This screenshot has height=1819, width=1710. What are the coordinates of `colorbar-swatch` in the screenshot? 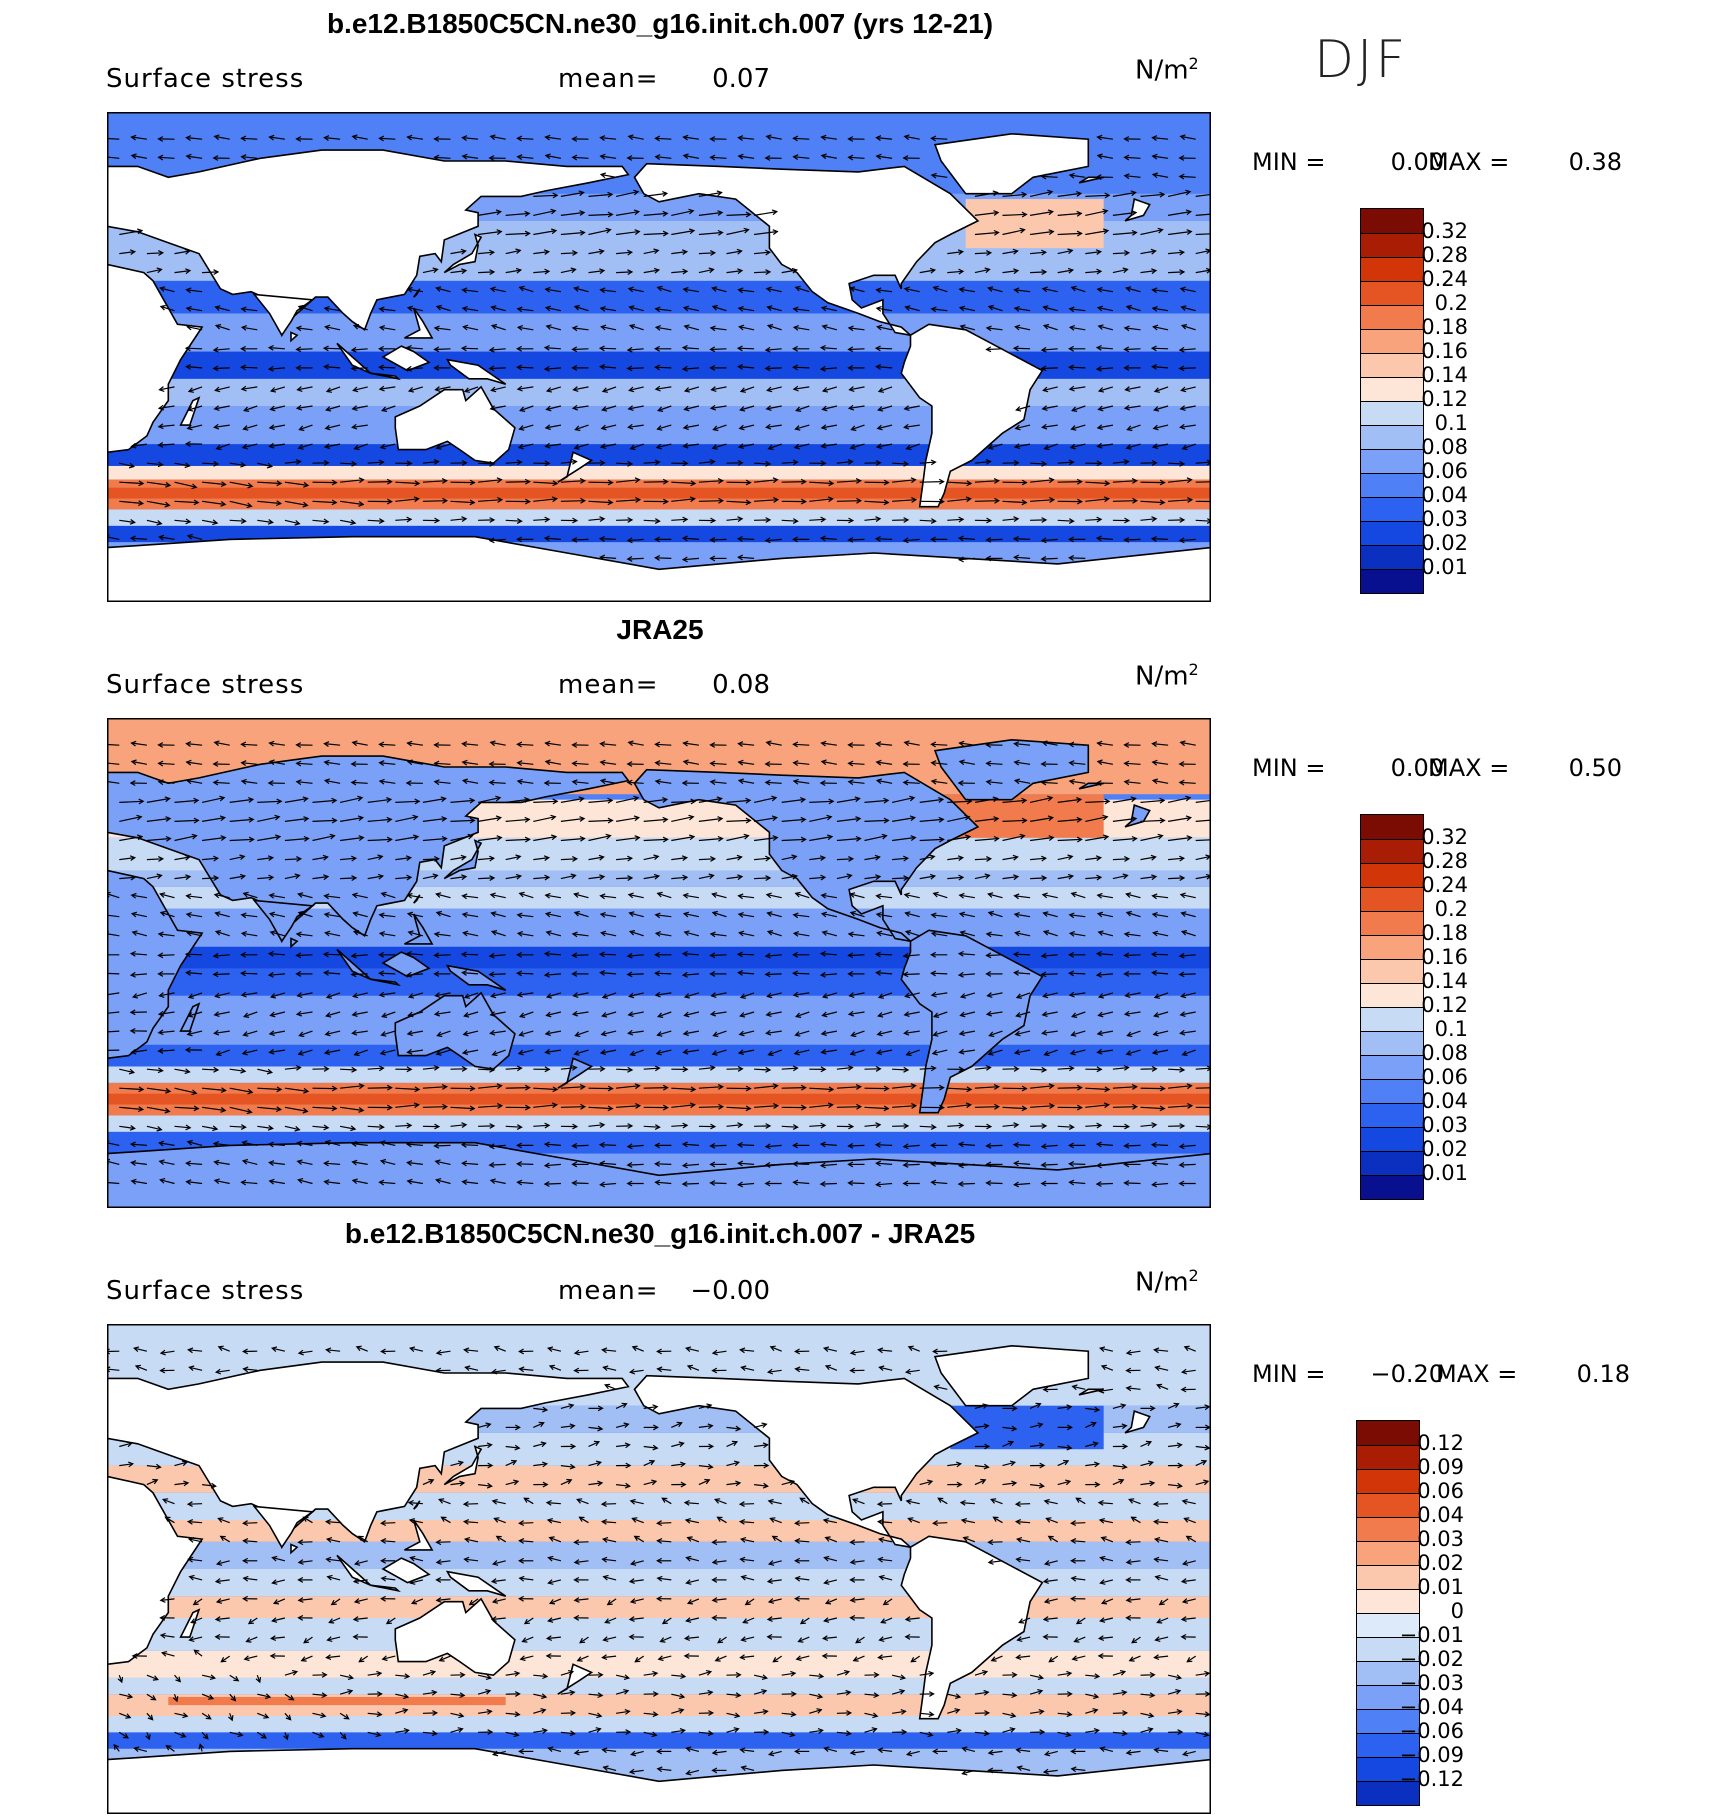 It's located at (1392, 413).